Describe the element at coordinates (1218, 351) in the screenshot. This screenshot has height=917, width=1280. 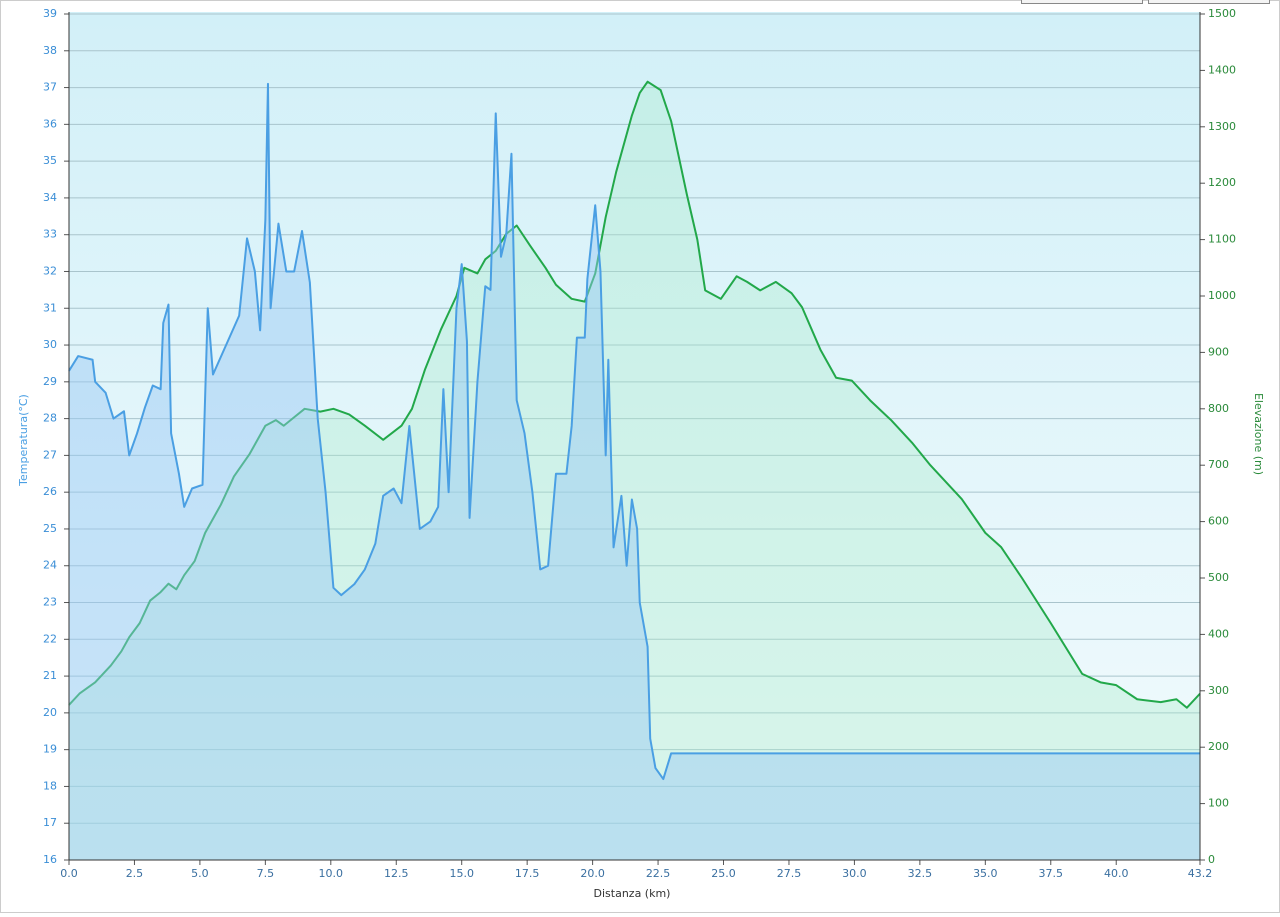
I see `y2-tick-label: 900` at that location.